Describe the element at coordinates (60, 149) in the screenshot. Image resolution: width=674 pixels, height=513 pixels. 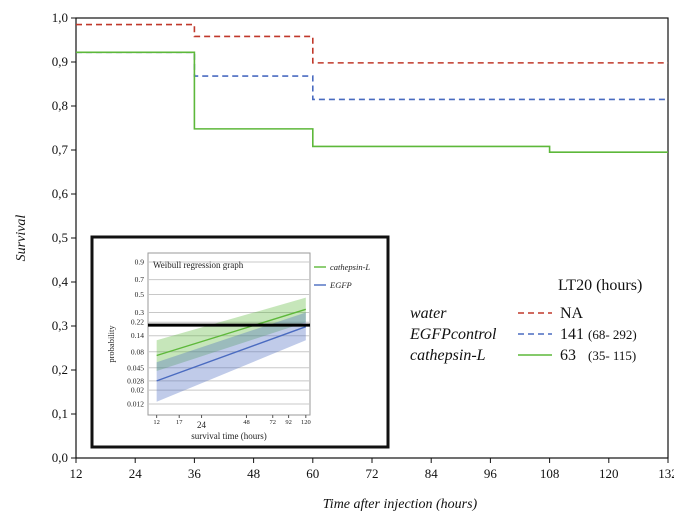
I see `y-tick-label: 0,7` at that location.